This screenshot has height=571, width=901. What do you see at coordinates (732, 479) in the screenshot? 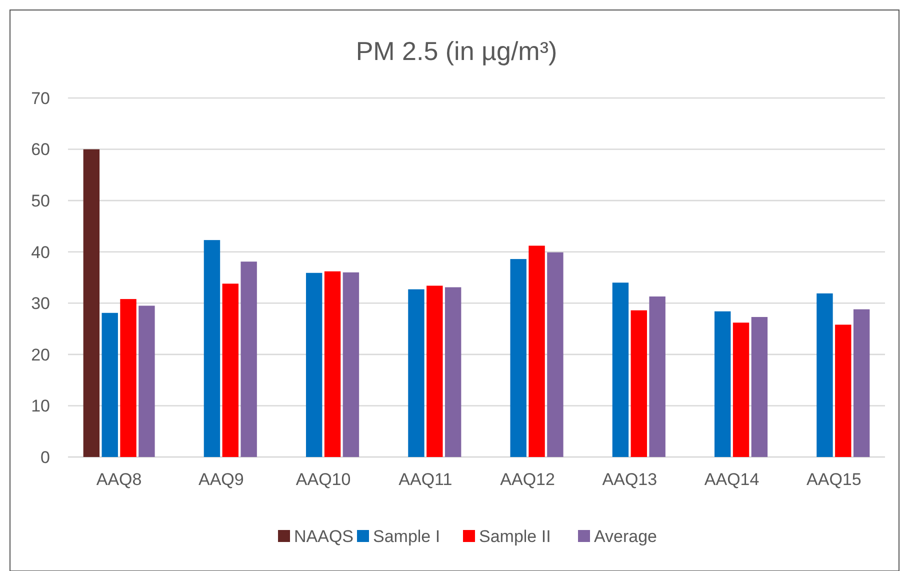
I see `x-tick-label: AAQ14` at bounding box center [732, 479].